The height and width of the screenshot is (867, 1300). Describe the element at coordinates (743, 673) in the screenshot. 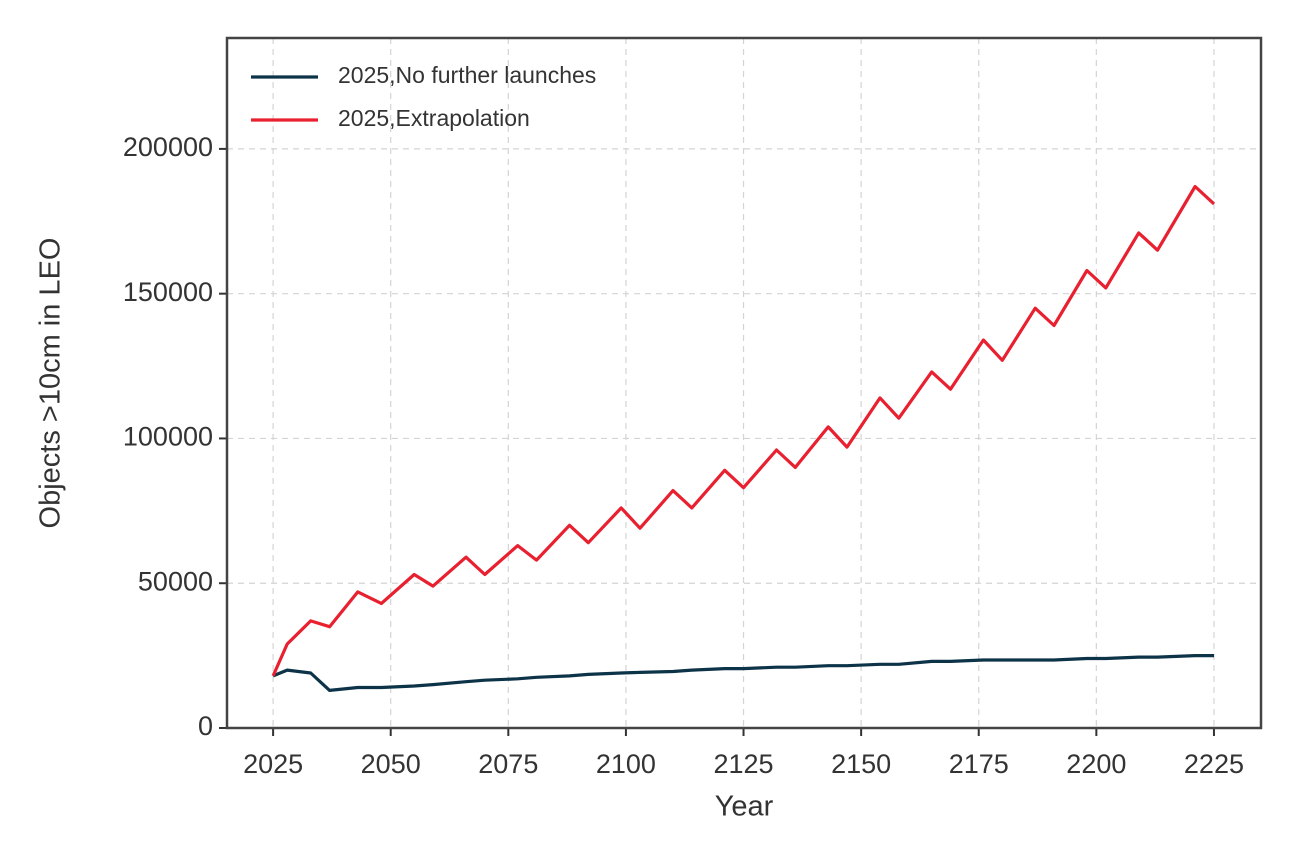

I see `series-line` at that location.